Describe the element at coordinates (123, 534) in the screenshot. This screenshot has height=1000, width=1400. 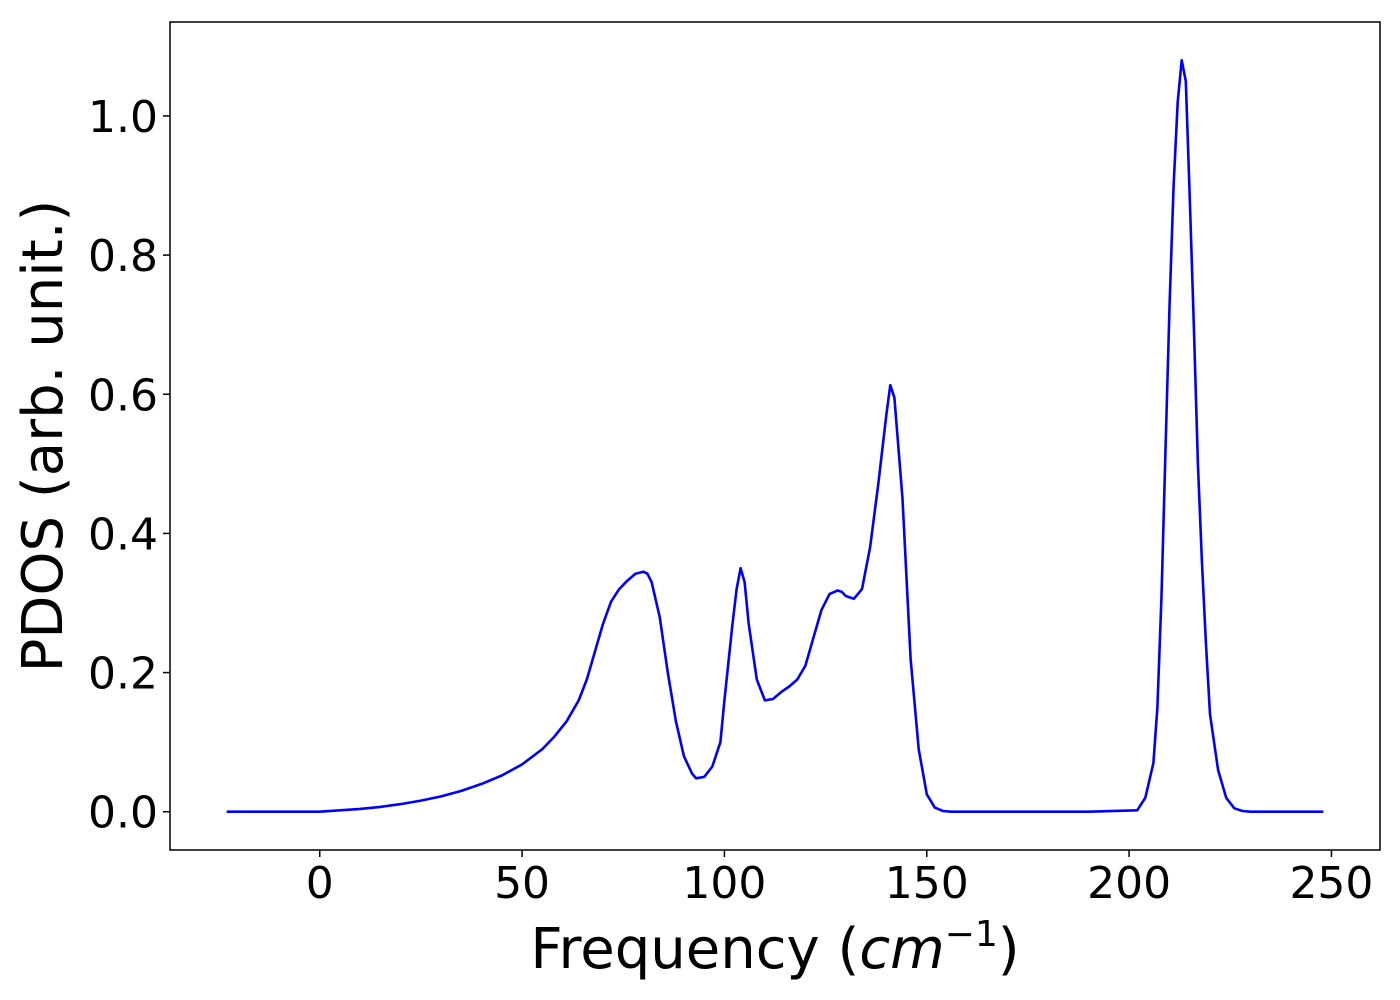
I see `y-tick-label: 0.4` at that location.